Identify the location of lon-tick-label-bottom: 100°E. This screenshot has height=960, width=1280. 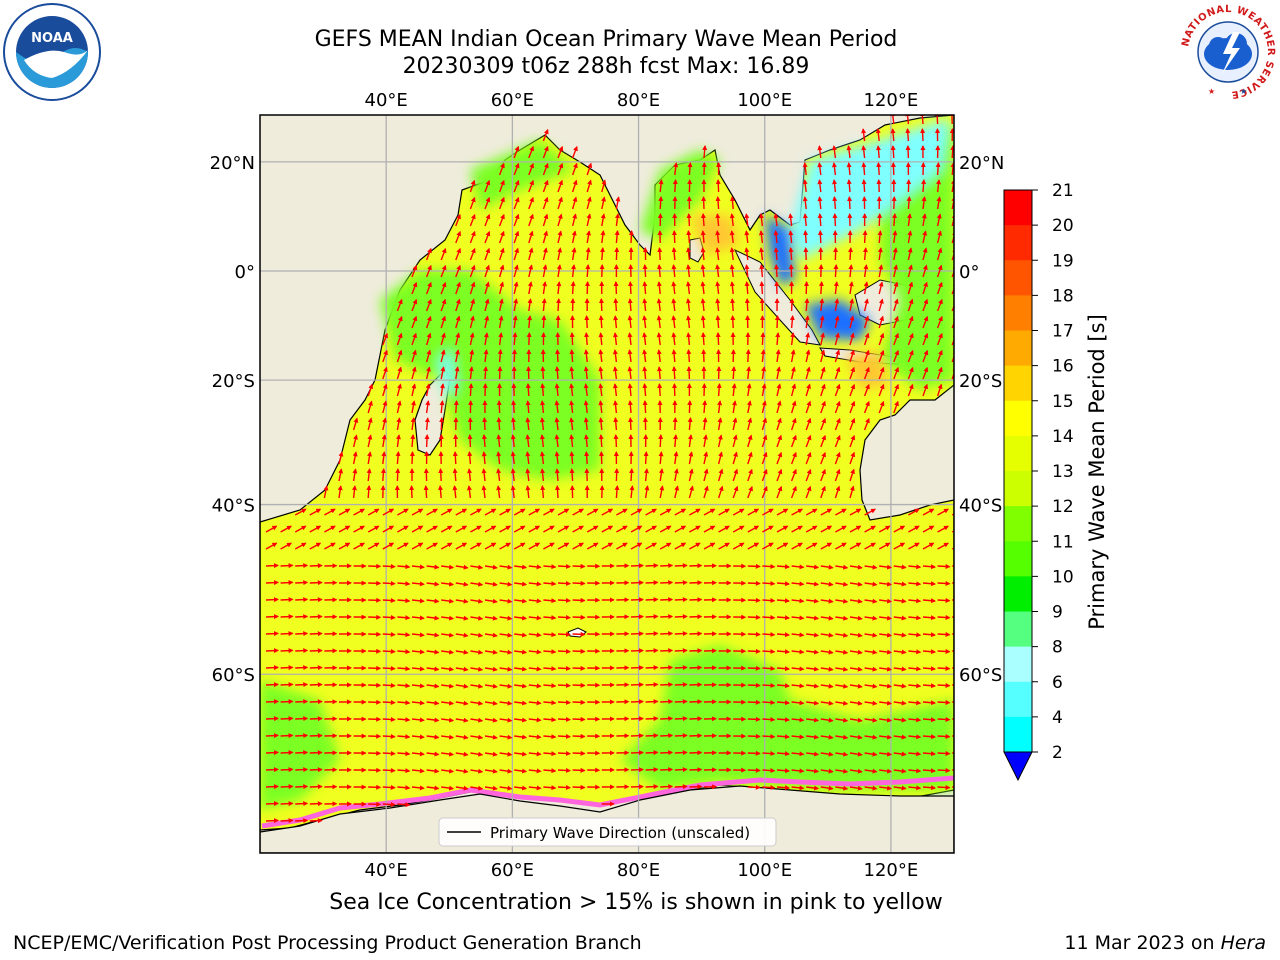
(764, 870).